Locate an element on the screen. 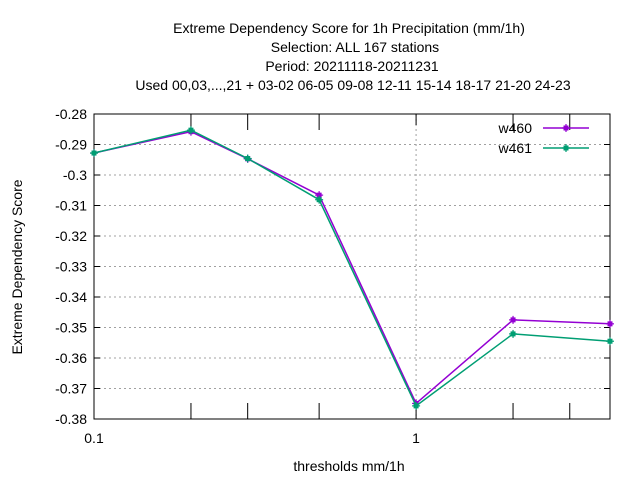 Image resolution: width=640 pixels, height=480 pixels. y-axis-label: Extreme Dependency Score is located at coordinates (17, 266).